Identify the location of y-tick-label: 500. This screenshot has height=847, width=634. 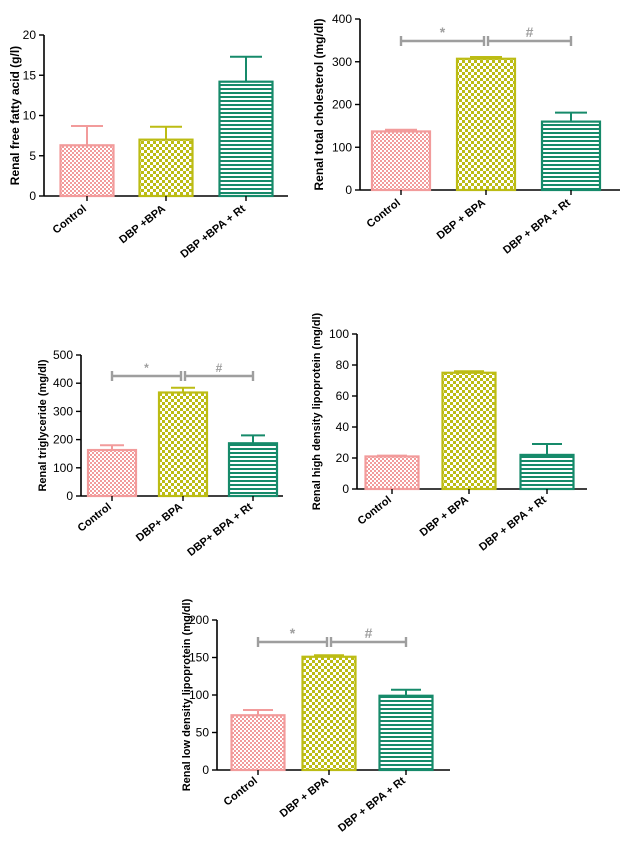
(63, 355).